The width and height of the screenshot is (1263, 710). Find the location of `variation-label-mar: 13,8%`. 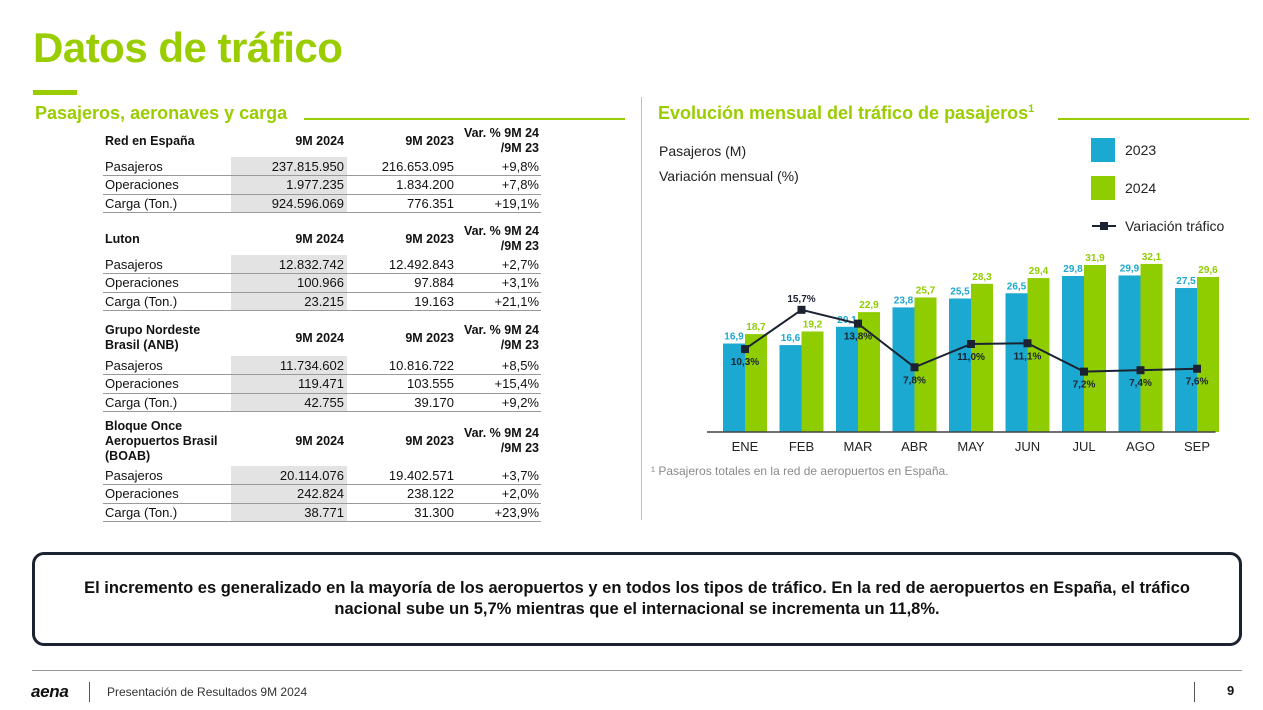

variation-label-mar: 13,8% is located at coordinates (858, 337).